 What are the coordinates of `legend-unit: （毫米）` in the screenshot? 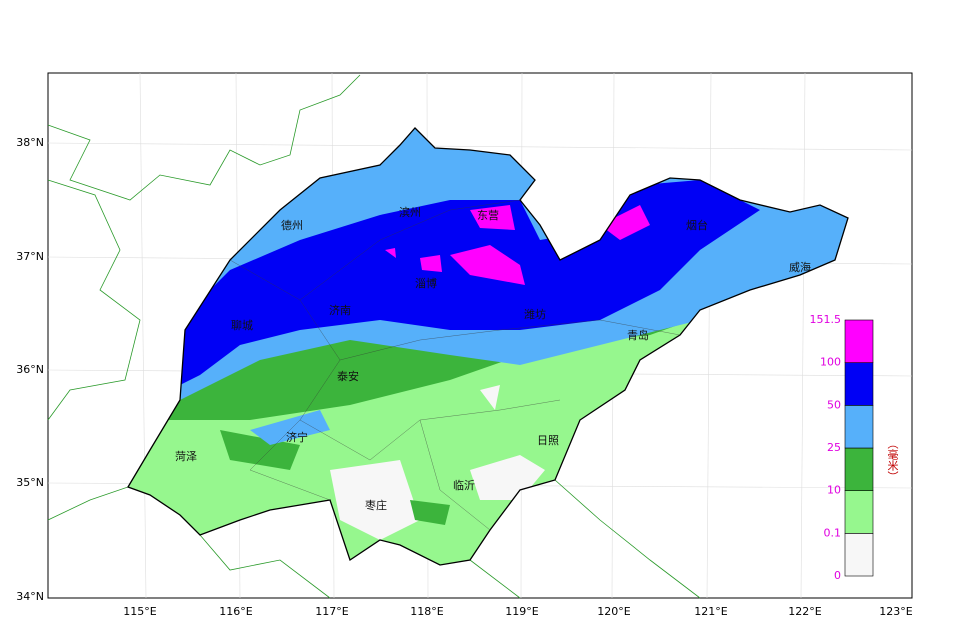 It's located at (892, 460).